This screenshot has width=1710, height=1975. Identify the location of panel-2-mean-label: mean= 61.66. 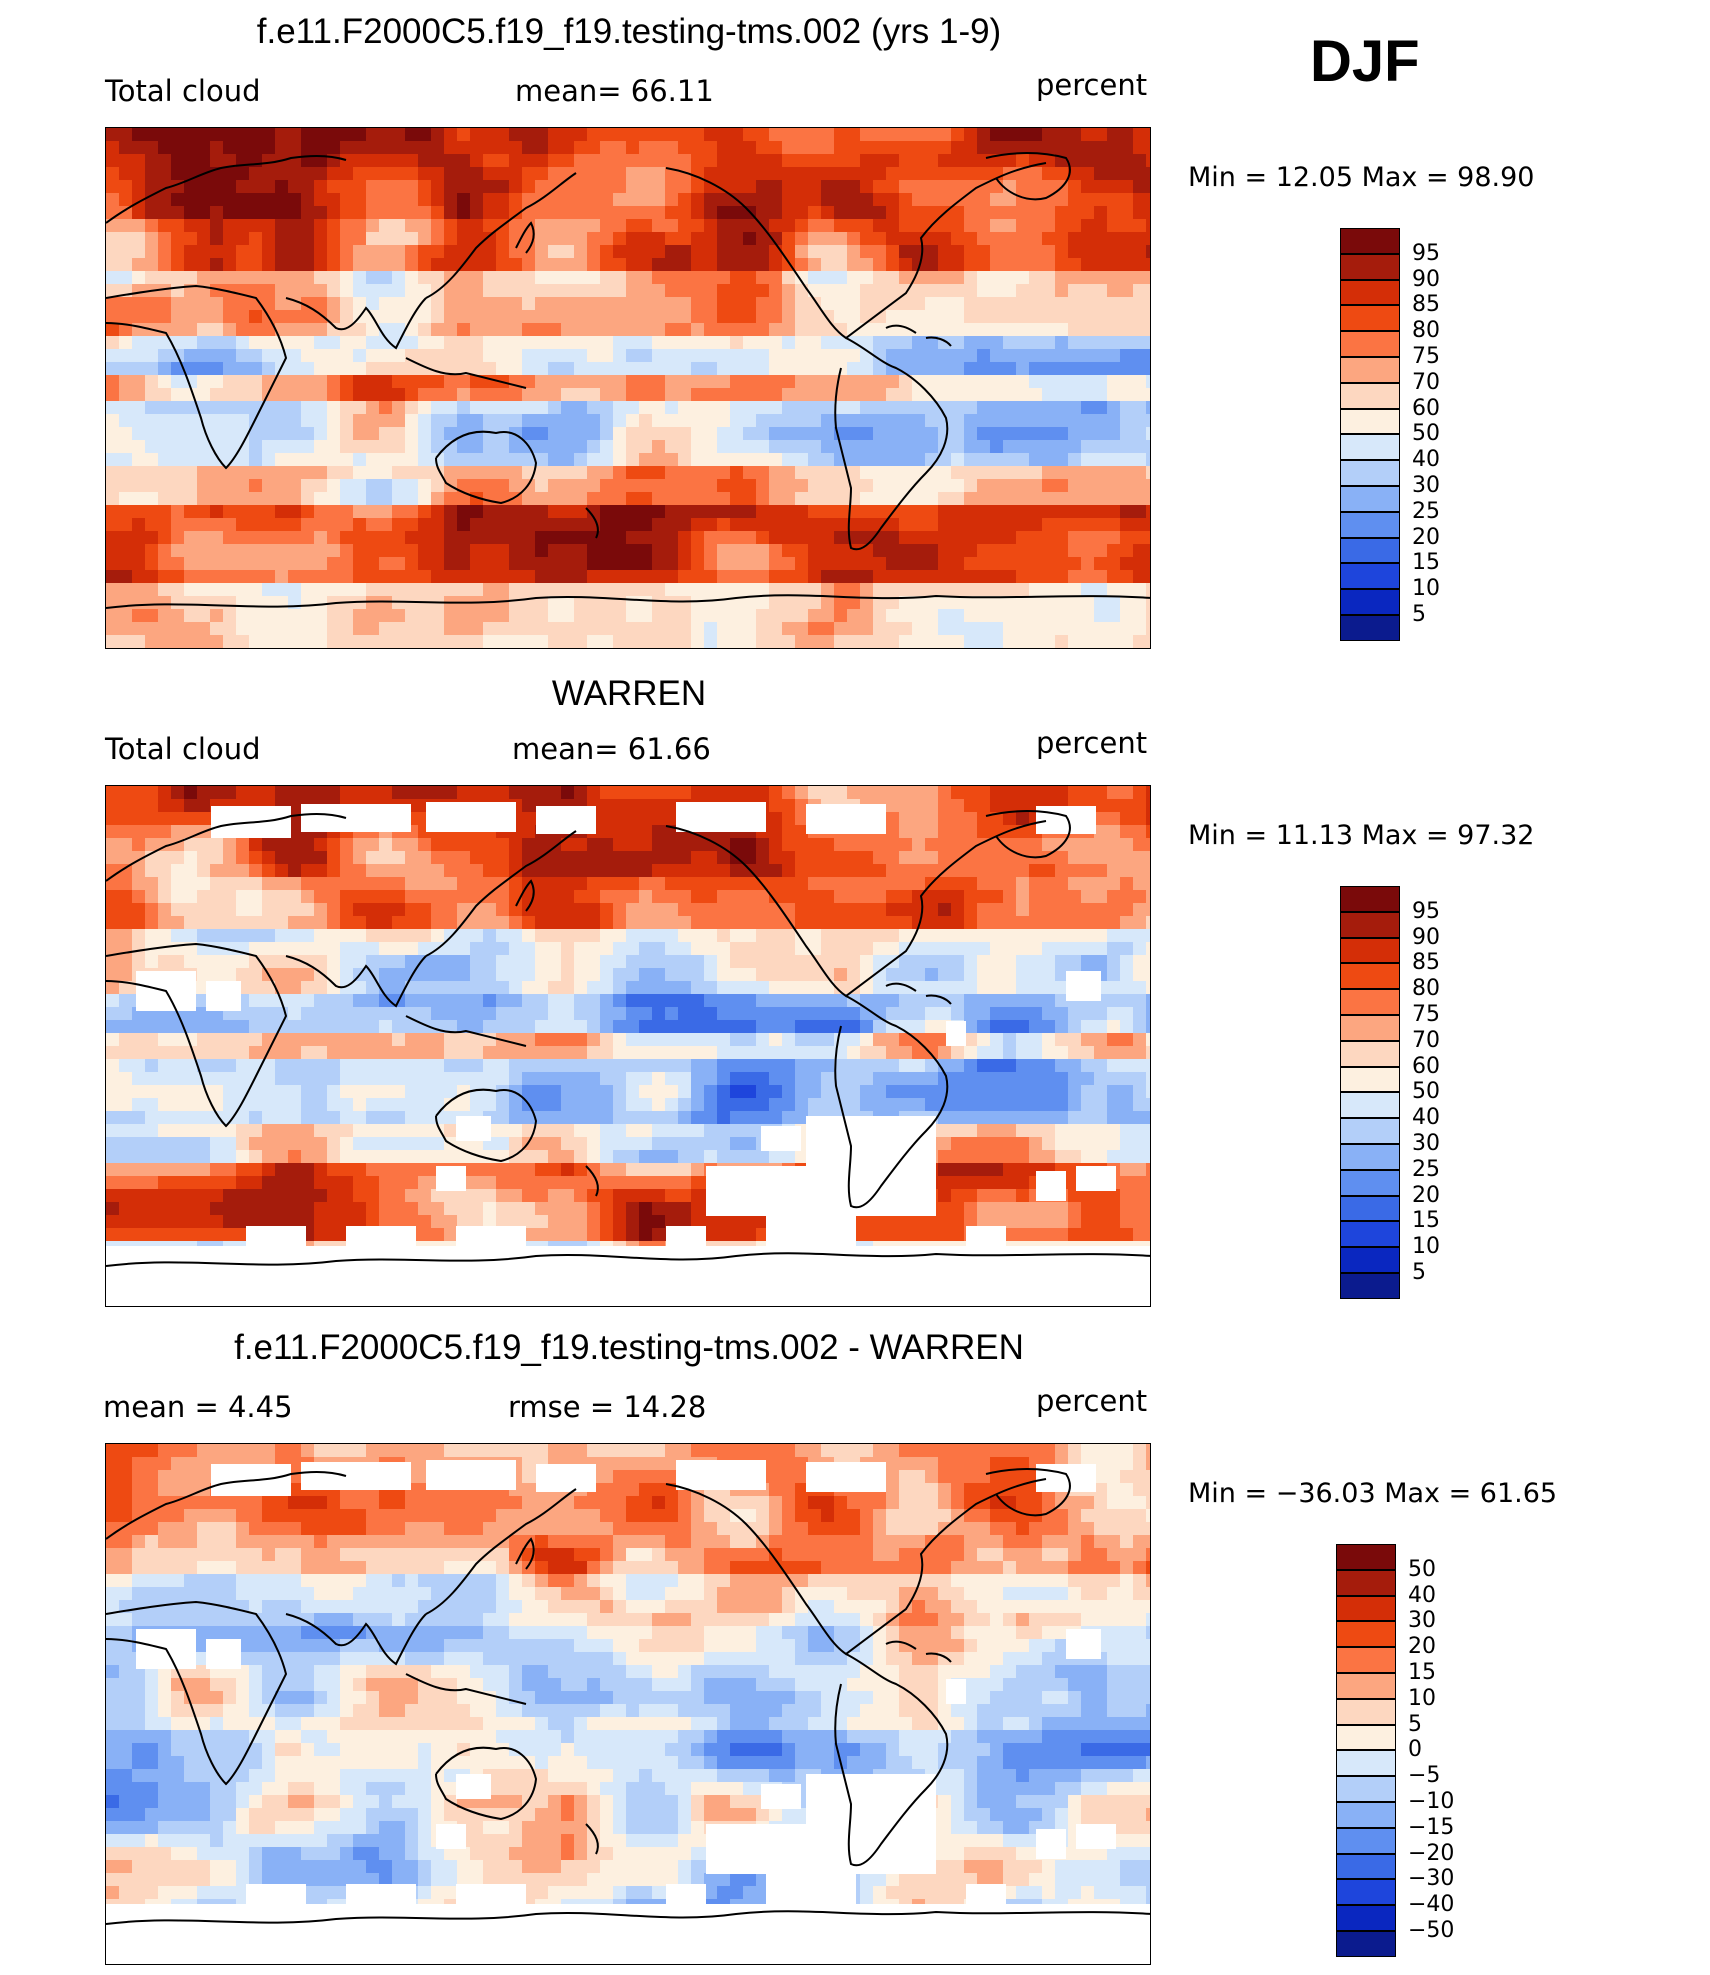
(611, 749).